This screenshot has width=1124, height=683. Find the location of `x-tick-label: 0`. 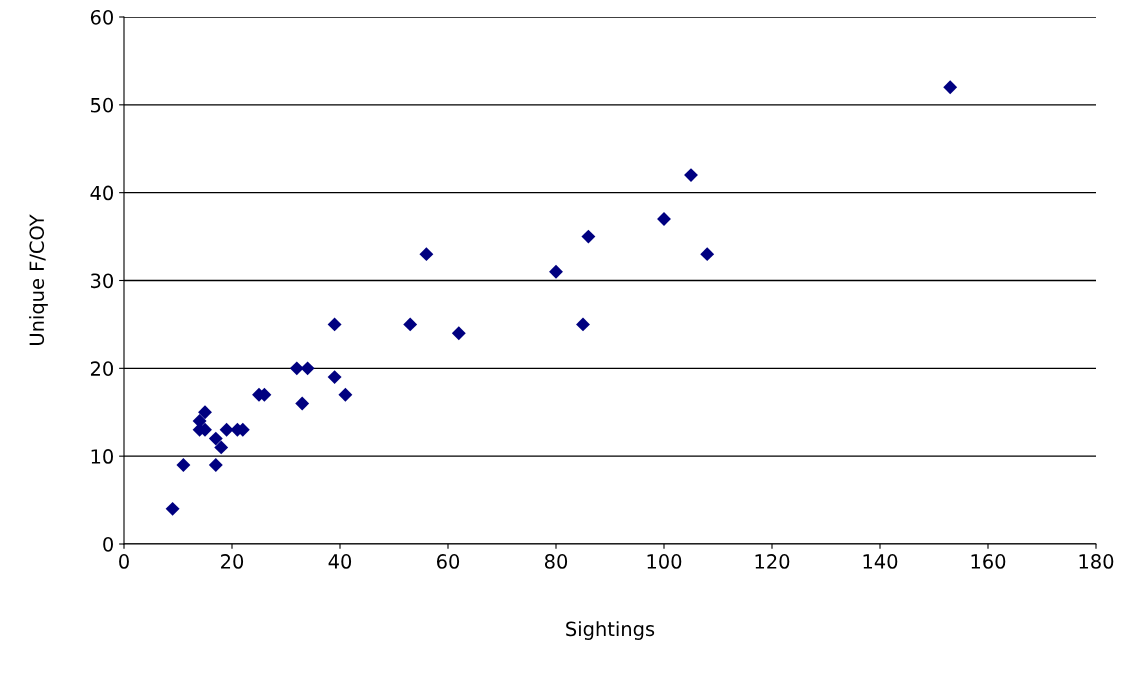

x-tick-label: 0 is located at coordinates (124, 561).